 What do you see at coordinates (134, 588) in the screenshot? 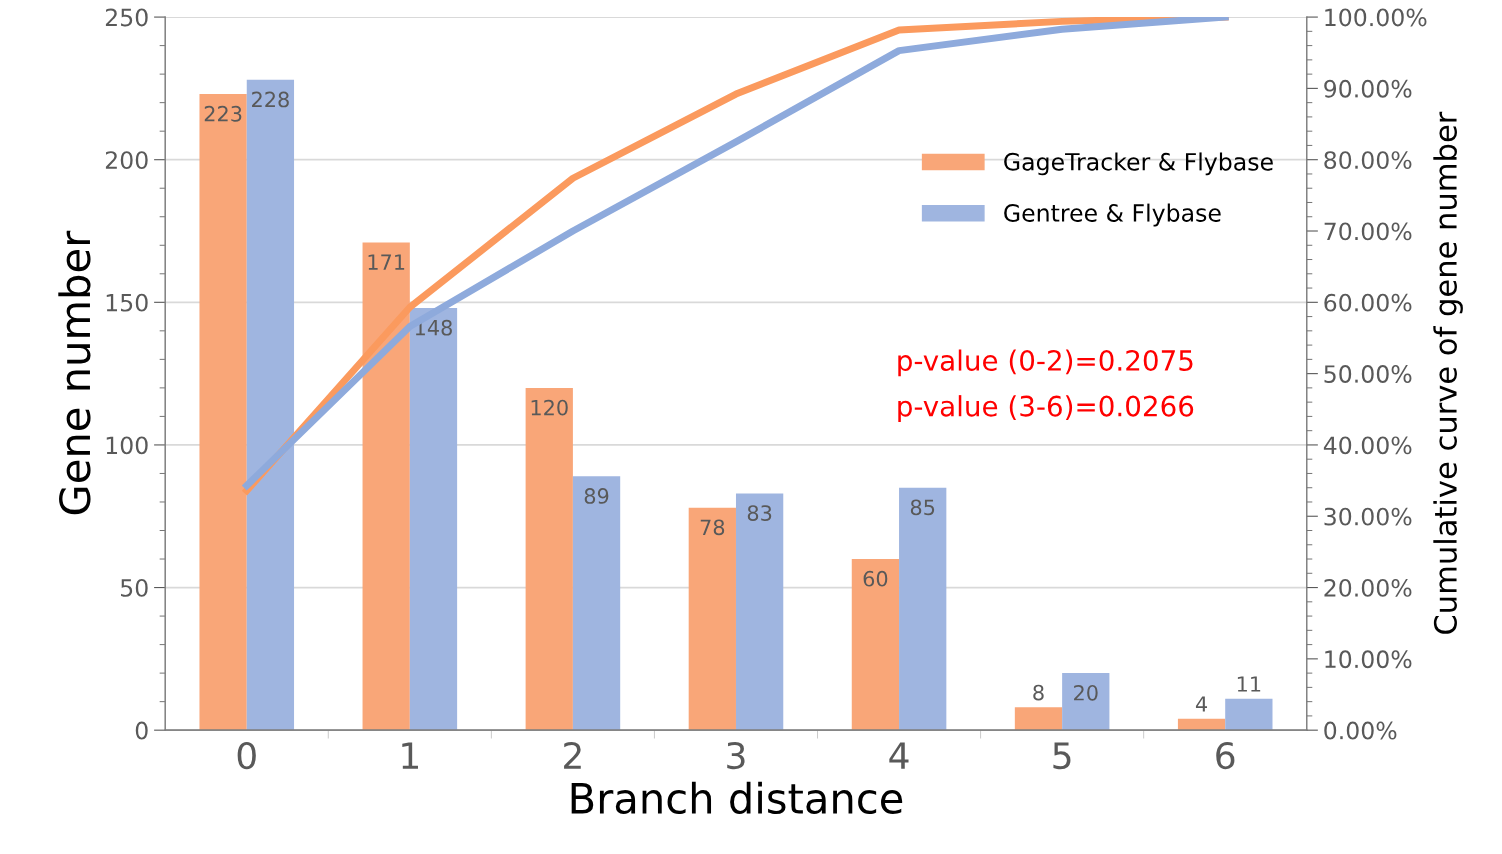
I see `y-tick-label: 50` at bounding box center [134, 588].